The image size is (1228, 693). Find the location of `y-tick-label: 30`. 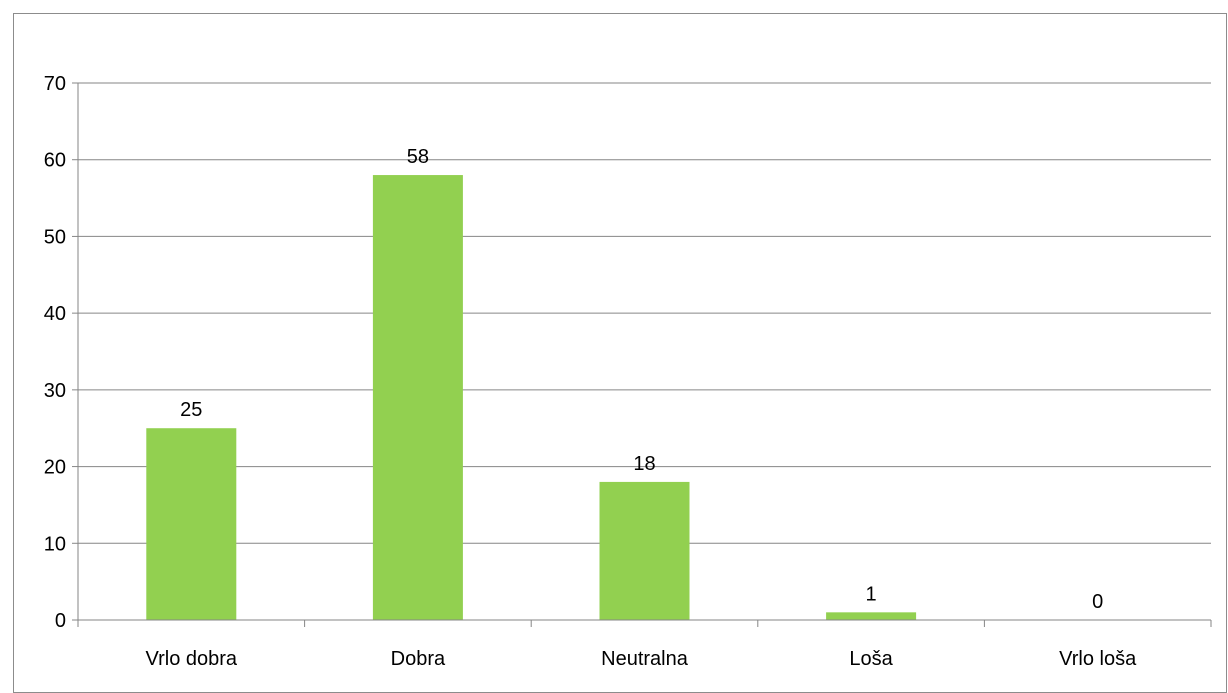

y-tick-label: 30 is located at coordinates (55, 391).